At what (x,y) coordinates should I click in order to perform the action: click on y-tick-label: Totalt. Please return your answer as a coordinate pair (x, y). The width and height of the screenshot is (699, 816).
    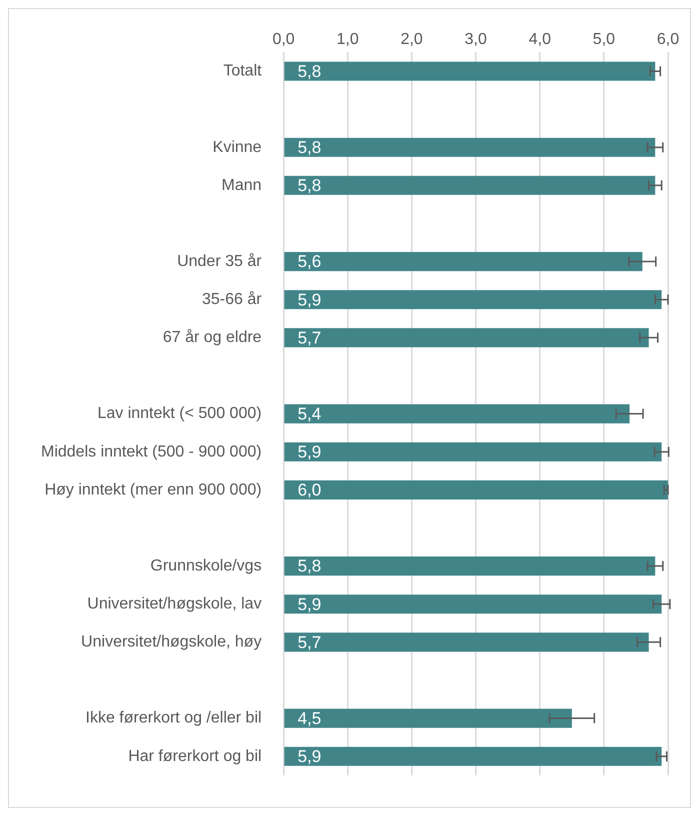
    Looking at the image, I should click on (242, 71).